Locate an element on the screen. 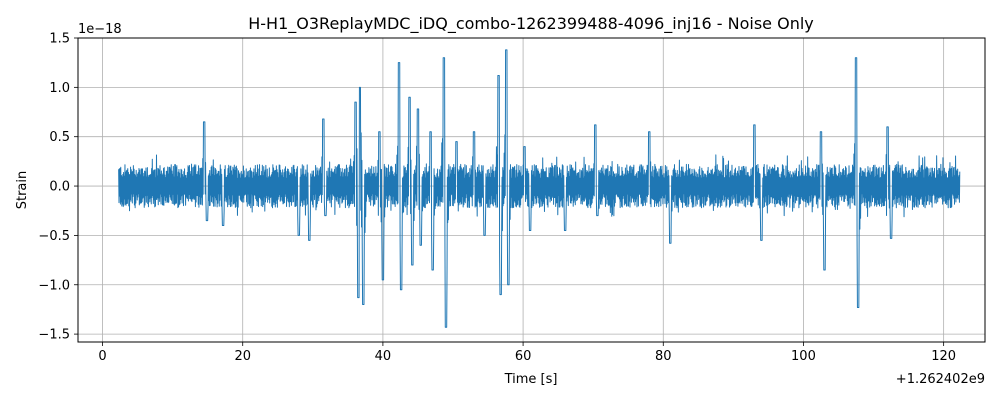 The height and width of the screenshot is (404, 1000). x-offset-label: +1.262402e9 is located at coordinates (940, 379).